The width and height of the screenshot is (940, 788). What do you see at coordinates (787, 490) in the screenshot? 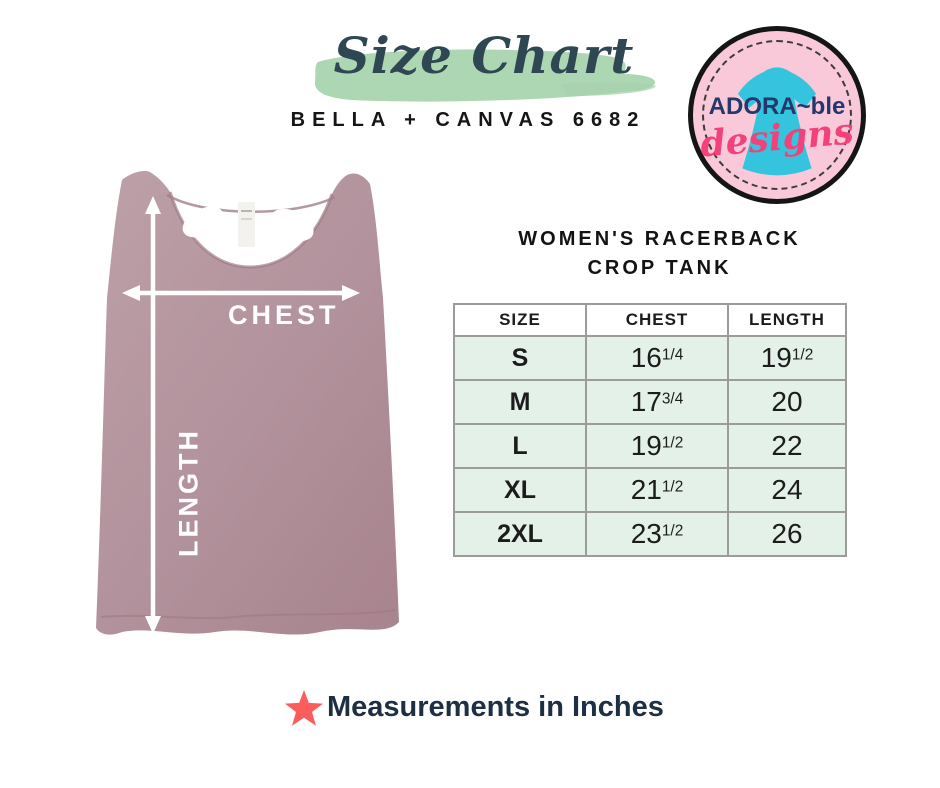
I see `length-value: 24` at bounding box center [787, 490].